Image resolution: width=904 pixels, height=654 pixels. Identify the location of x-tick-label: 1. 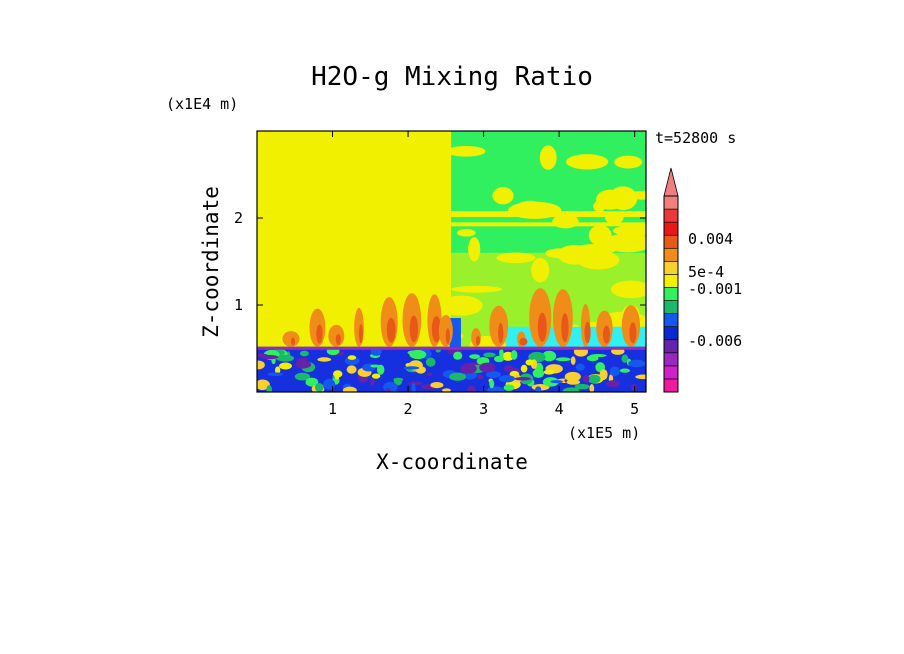
(332, 409).